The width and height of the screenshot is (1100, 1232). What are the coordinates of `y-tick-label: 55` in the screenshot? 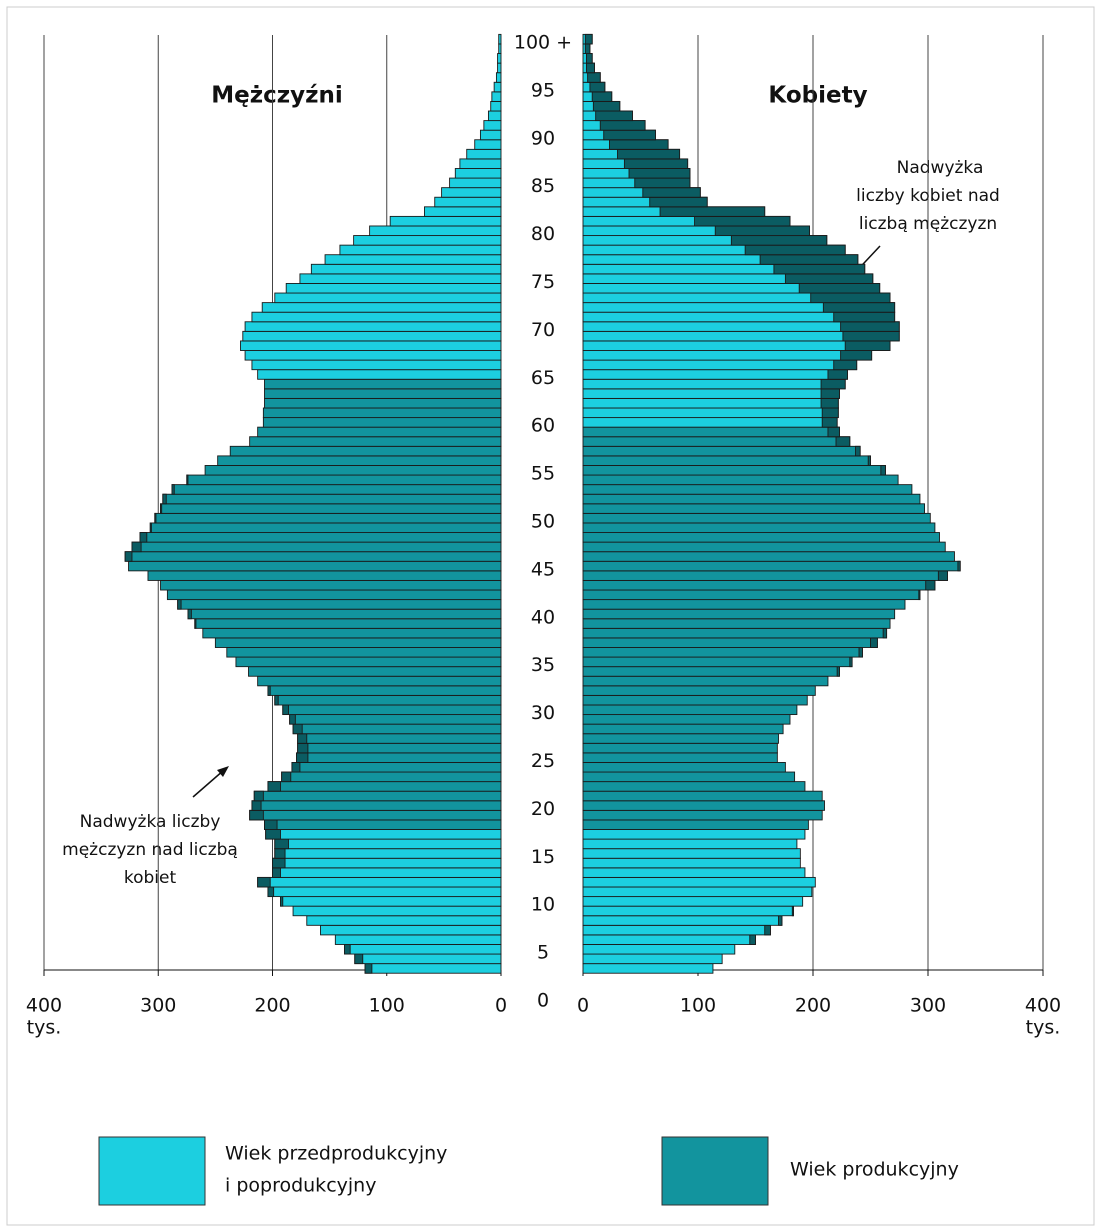 It's located at (543, 474).